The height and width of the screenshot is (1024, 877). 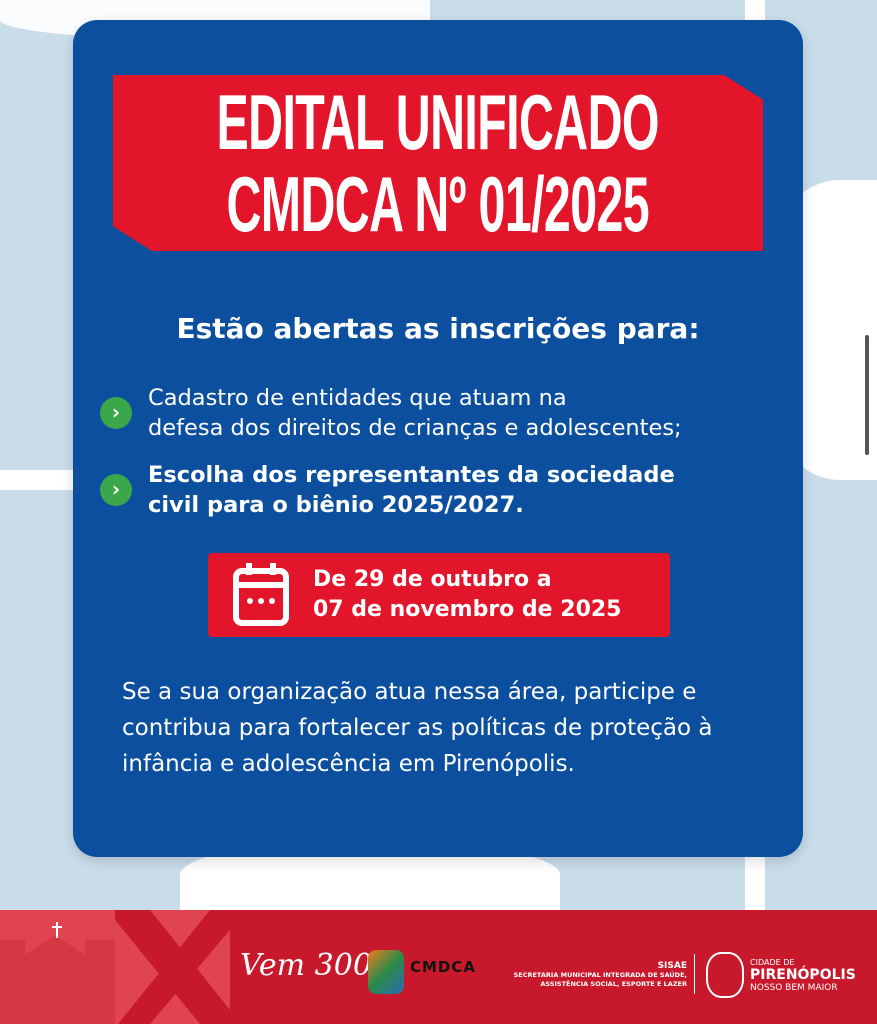 What do you see at coordinates (438, 204) in the screenshot?
I see `title-line-2: CMDCA Nº 01/2025` at bounding box center [438, 204].